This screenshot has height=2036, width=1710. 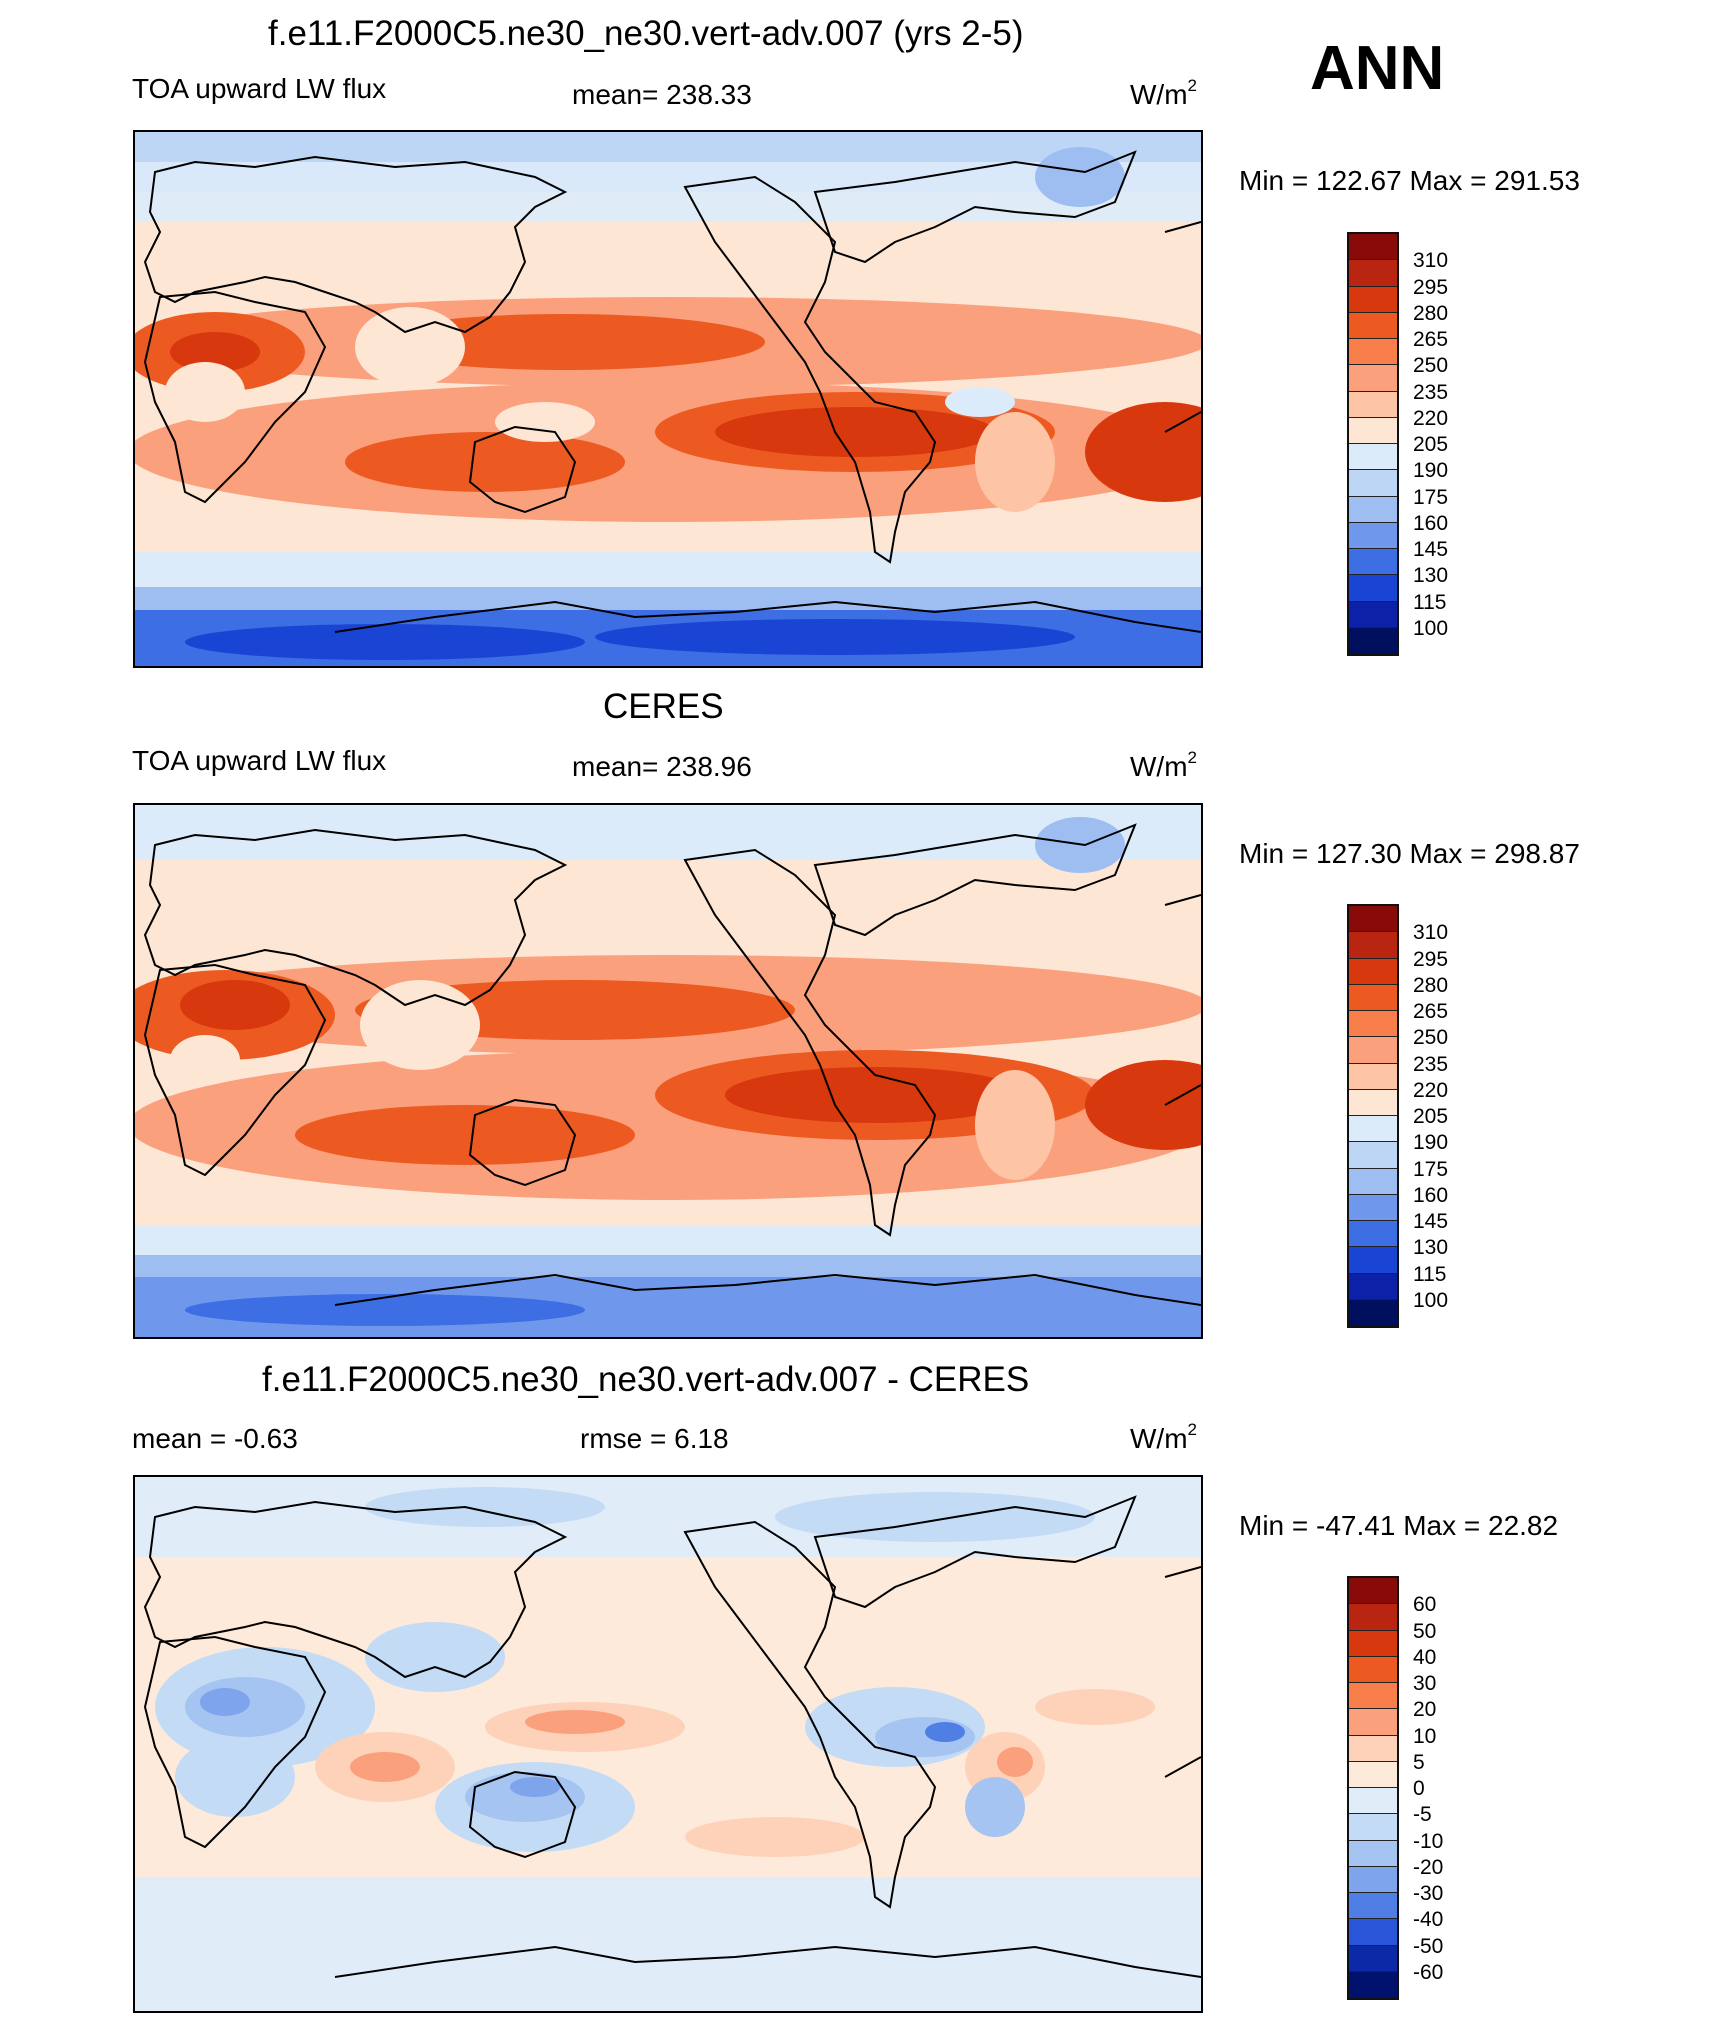 What do you see at coordinates (1409, 180) in the screenshot?
I see `panel-1-minmax: Min = 122.67 Max = 291.53` at bounding box center [1409, 180].